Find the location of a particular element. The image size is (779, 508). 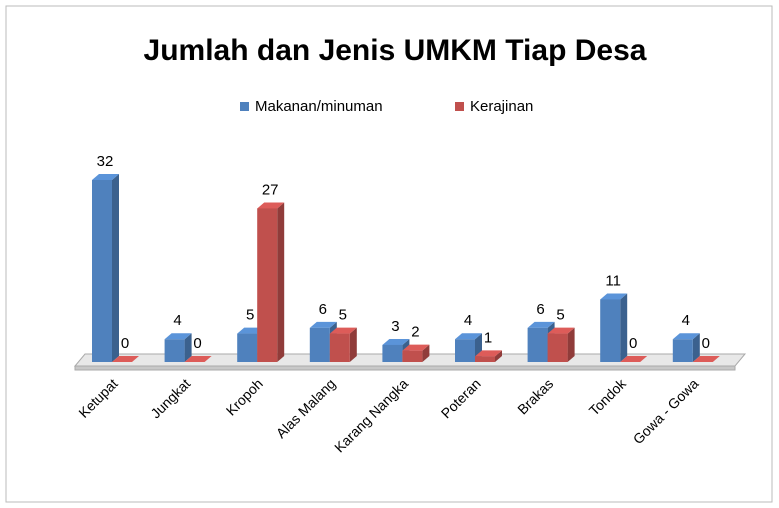

chart-title: Jumlah dan Jenis UMKM Tiap Desa is located at coordinates (395, 50).